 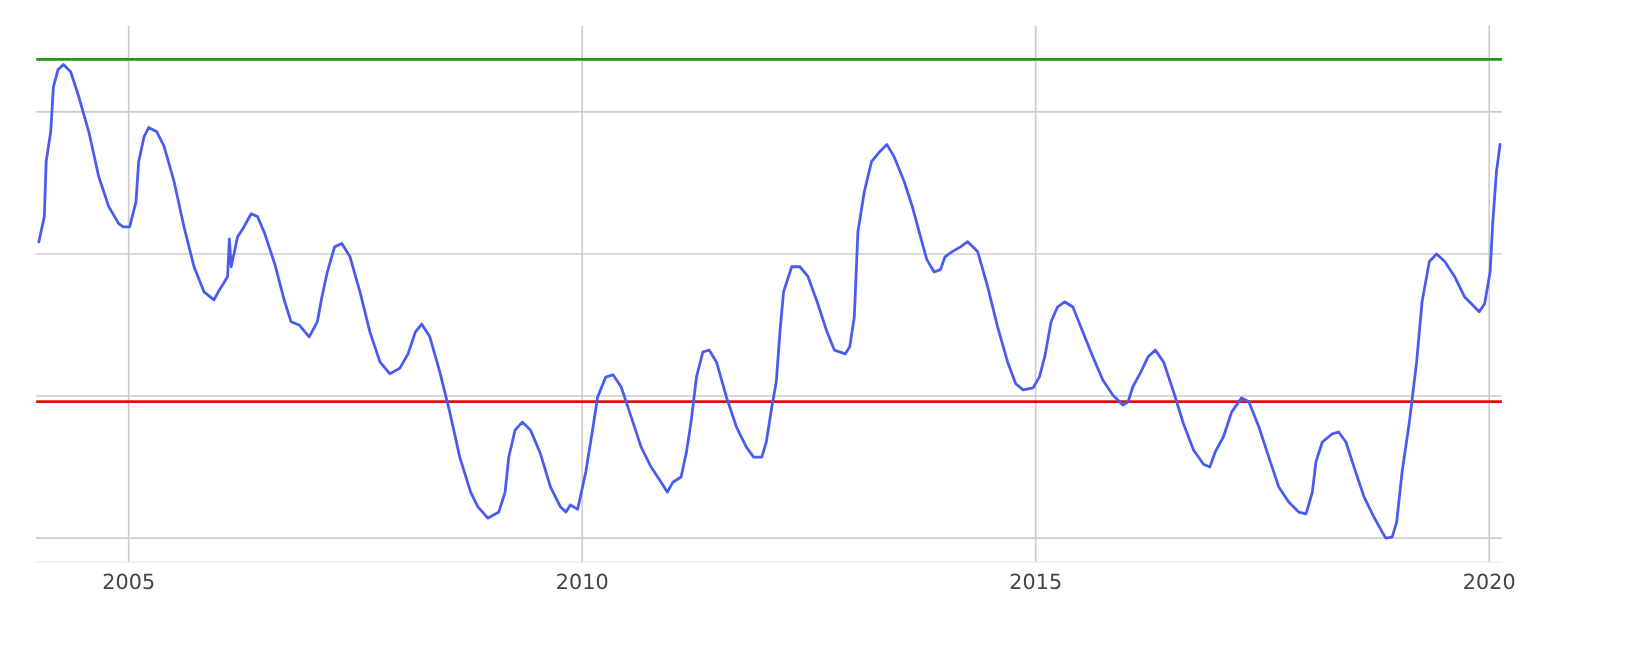 I want to click on x-tick-label: 2005, so click(x=128, y=581).